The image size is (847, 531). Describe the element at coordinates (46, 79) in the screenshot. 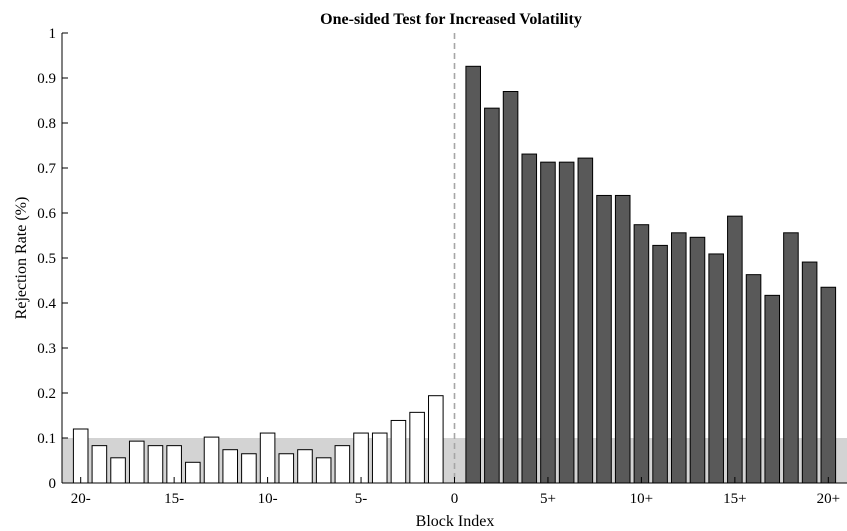

I see `y-tick-label: 0.9` at that location.